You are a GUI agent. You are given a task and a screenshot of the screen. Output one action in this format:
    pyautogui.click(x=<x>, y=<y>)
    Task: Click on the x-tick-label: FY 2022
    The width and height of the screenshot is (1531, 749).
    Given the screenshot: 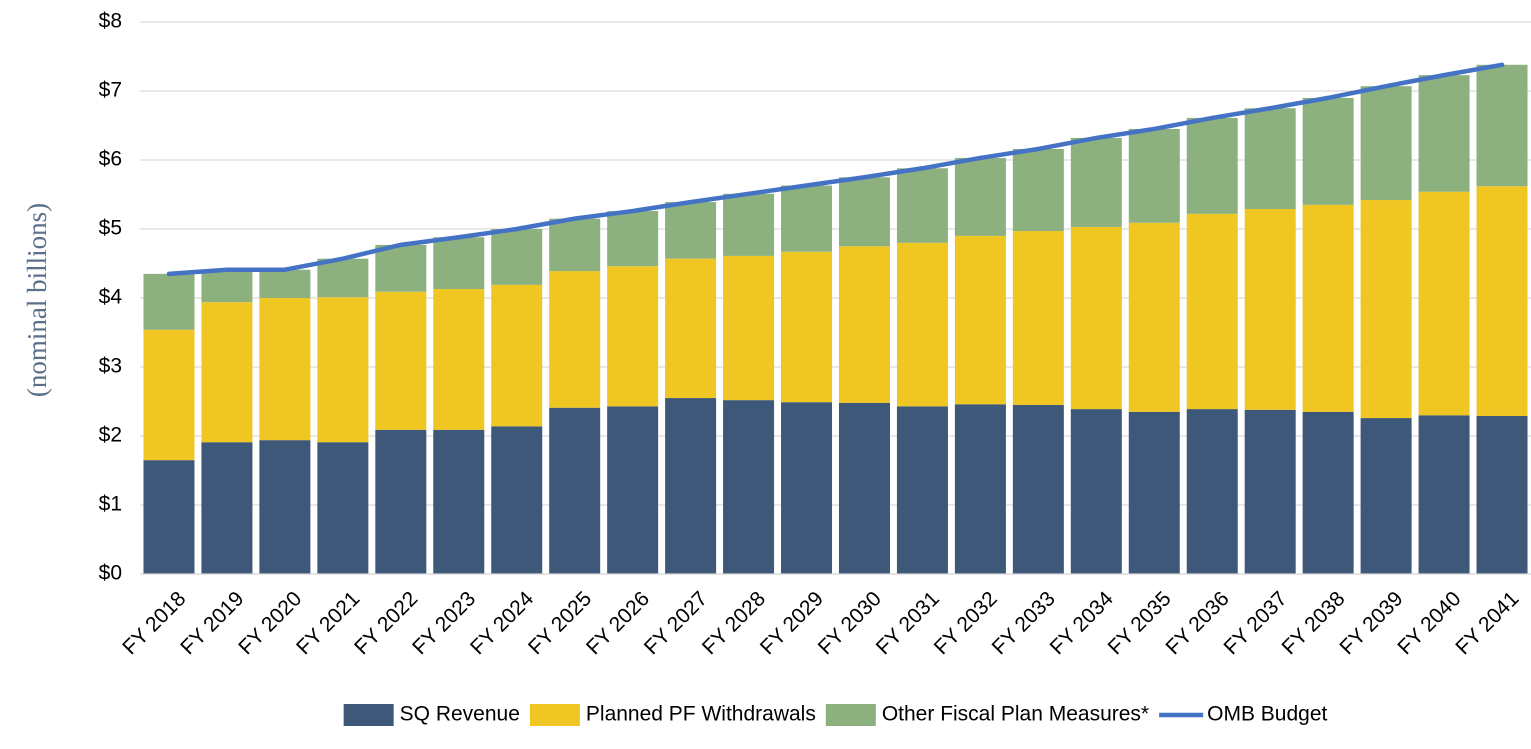 What is the action you would take?
    pyautogui.click(x=386, y=623)
    